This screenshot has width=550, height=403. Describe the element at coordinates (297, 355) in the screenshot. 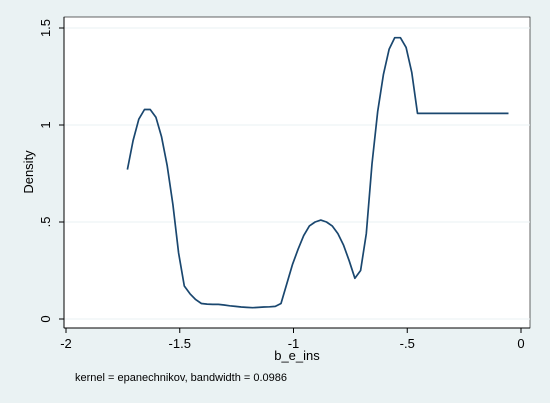

I see `x-axis-title: b_e_ins` at that location.